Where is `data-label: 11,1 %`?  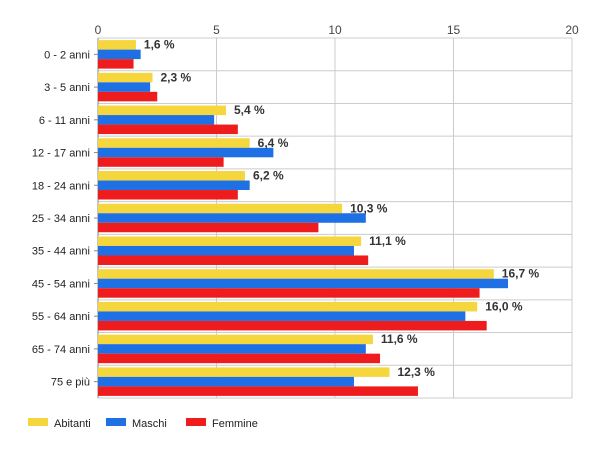
data-label: 11,1 % is located at coordinates (387, 241).